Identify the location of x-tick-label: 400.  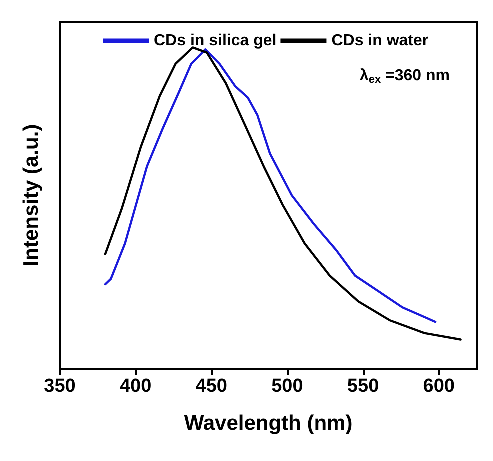
(136, 386).